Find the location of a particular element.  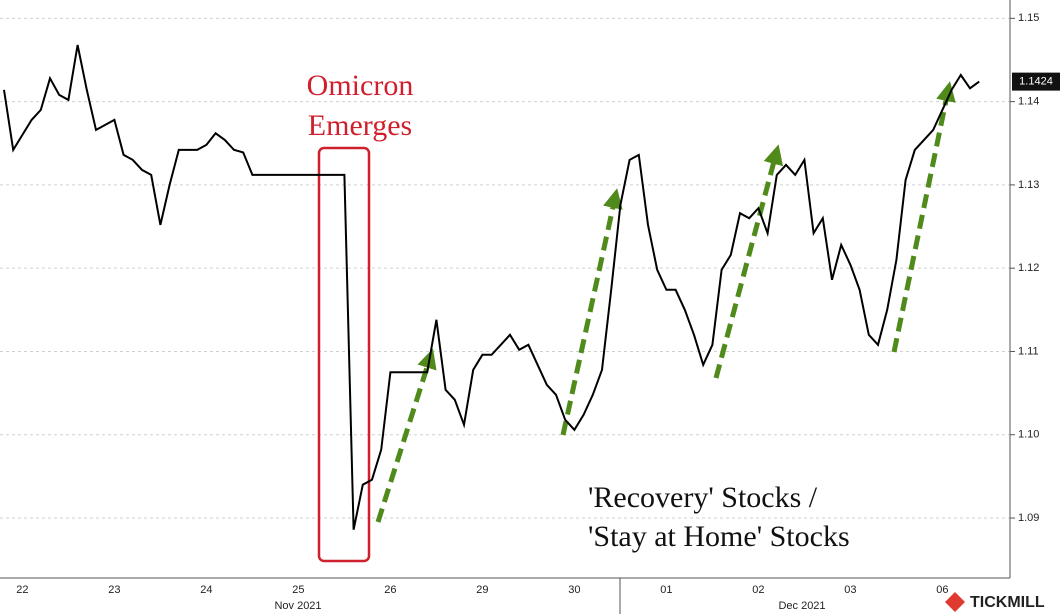

annotation: Emerges is located at coordinates (360, 125).